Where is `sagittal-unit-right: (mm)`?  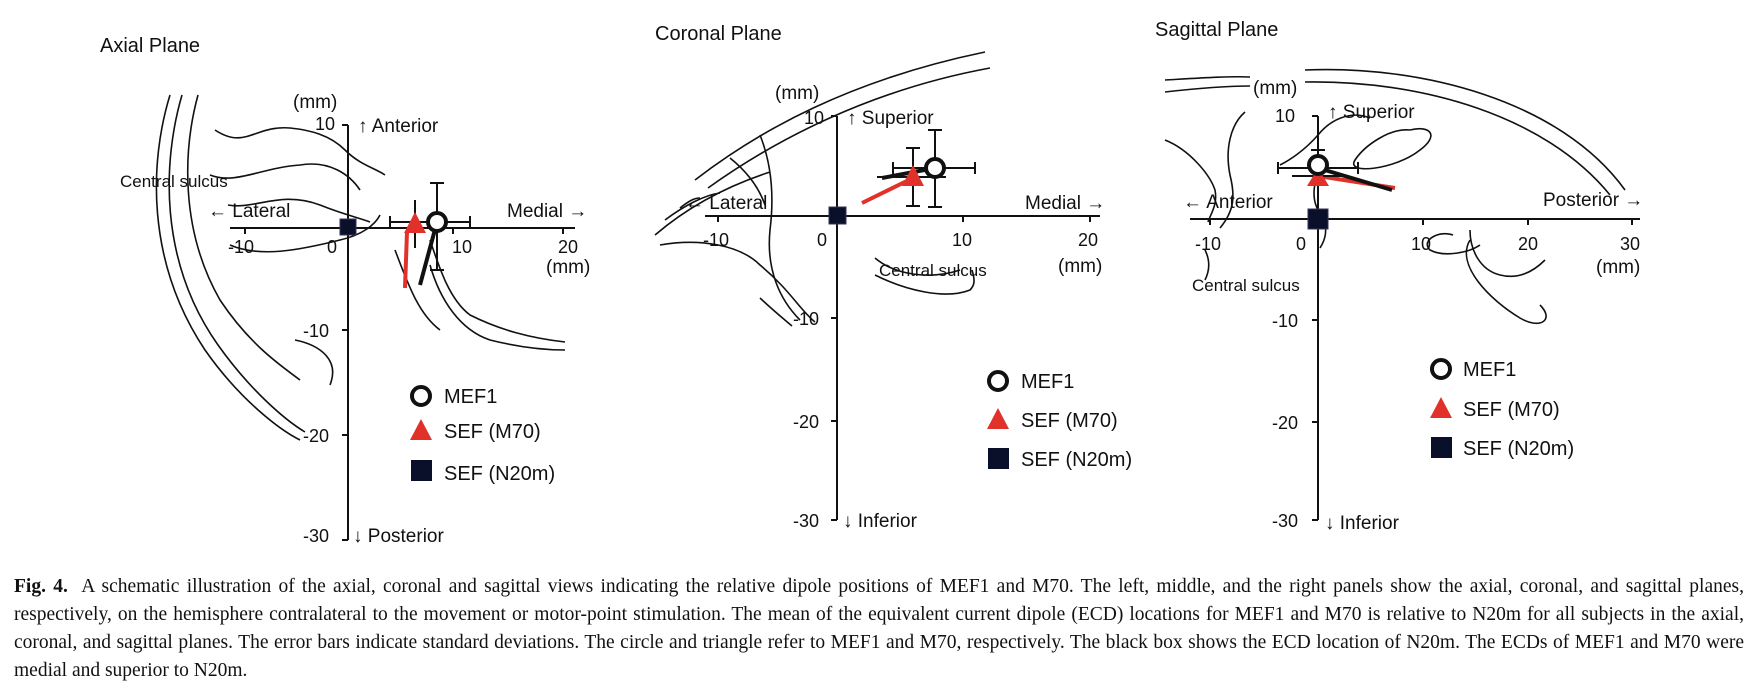 sagittal-unit-right: (mm) is located at coordinates (1618, 267).